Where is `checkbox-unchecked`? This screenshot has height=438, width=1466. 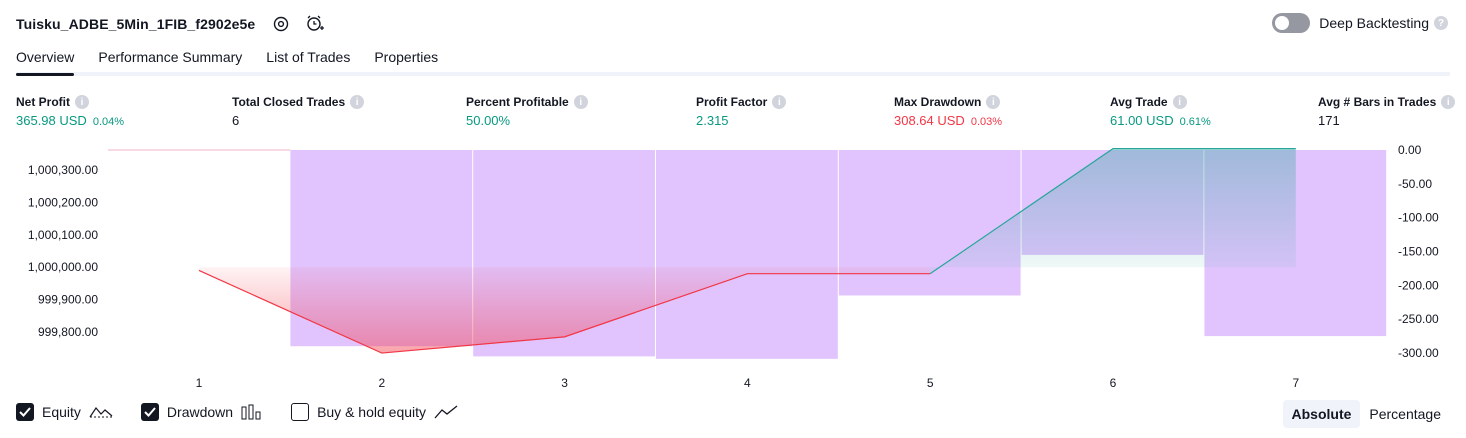
checkbox-unchecked is located at coordinates (300, 412).